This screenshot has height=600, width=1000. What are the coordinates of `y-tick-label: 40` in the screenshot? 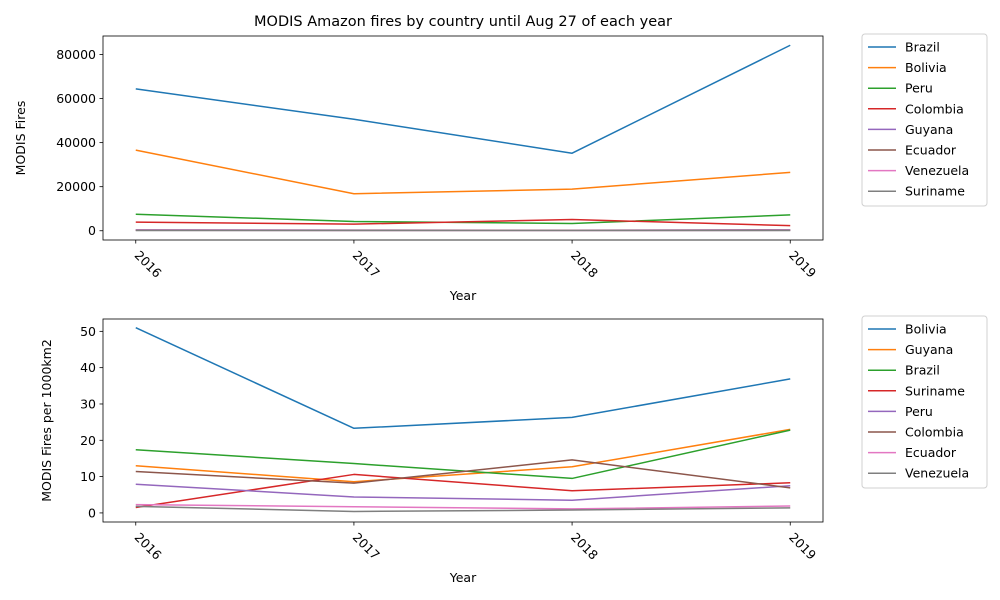 It's located at (88, 367).